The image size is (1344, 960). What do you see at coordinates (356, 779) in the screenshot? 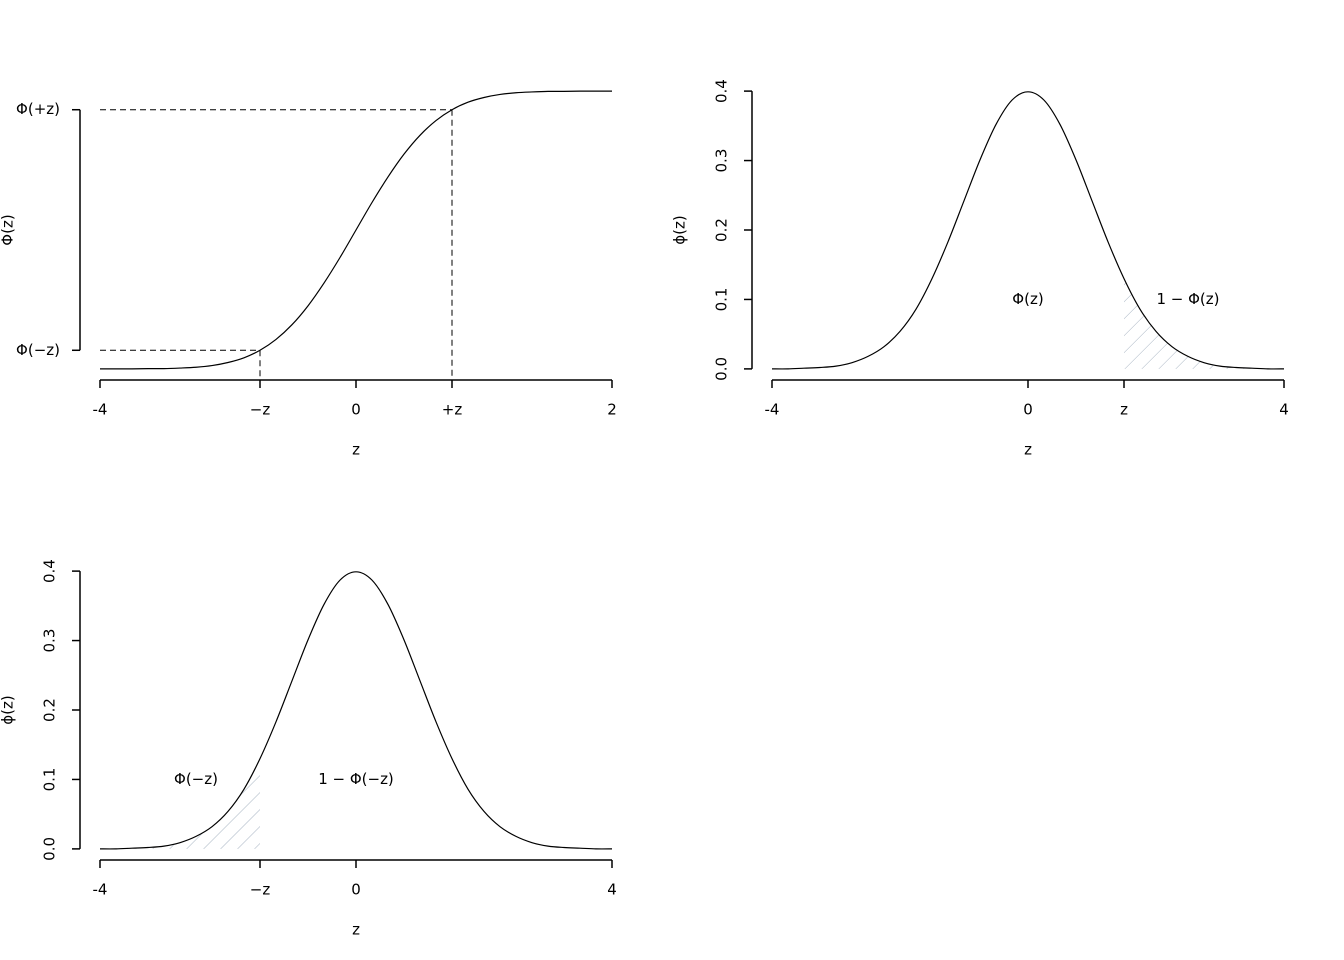
I see `annotation: 1 − Φ(−z)` at bounding box center [356, 779].